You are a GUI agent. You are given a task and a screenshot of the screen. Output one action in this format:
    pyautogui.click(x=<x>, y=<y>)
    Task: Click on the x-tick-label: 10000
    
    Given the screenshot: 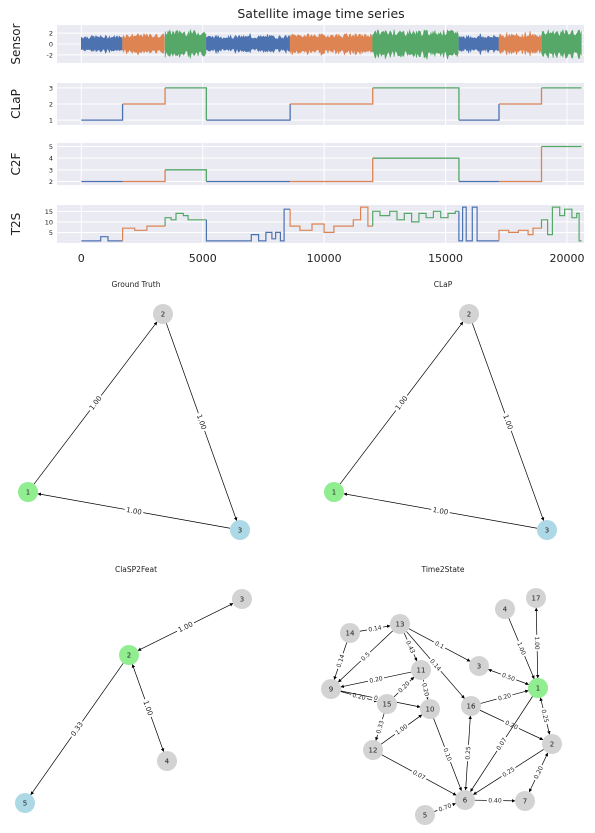 What is the action you would take?
    pyautogui.click(x=324, y=258)
    